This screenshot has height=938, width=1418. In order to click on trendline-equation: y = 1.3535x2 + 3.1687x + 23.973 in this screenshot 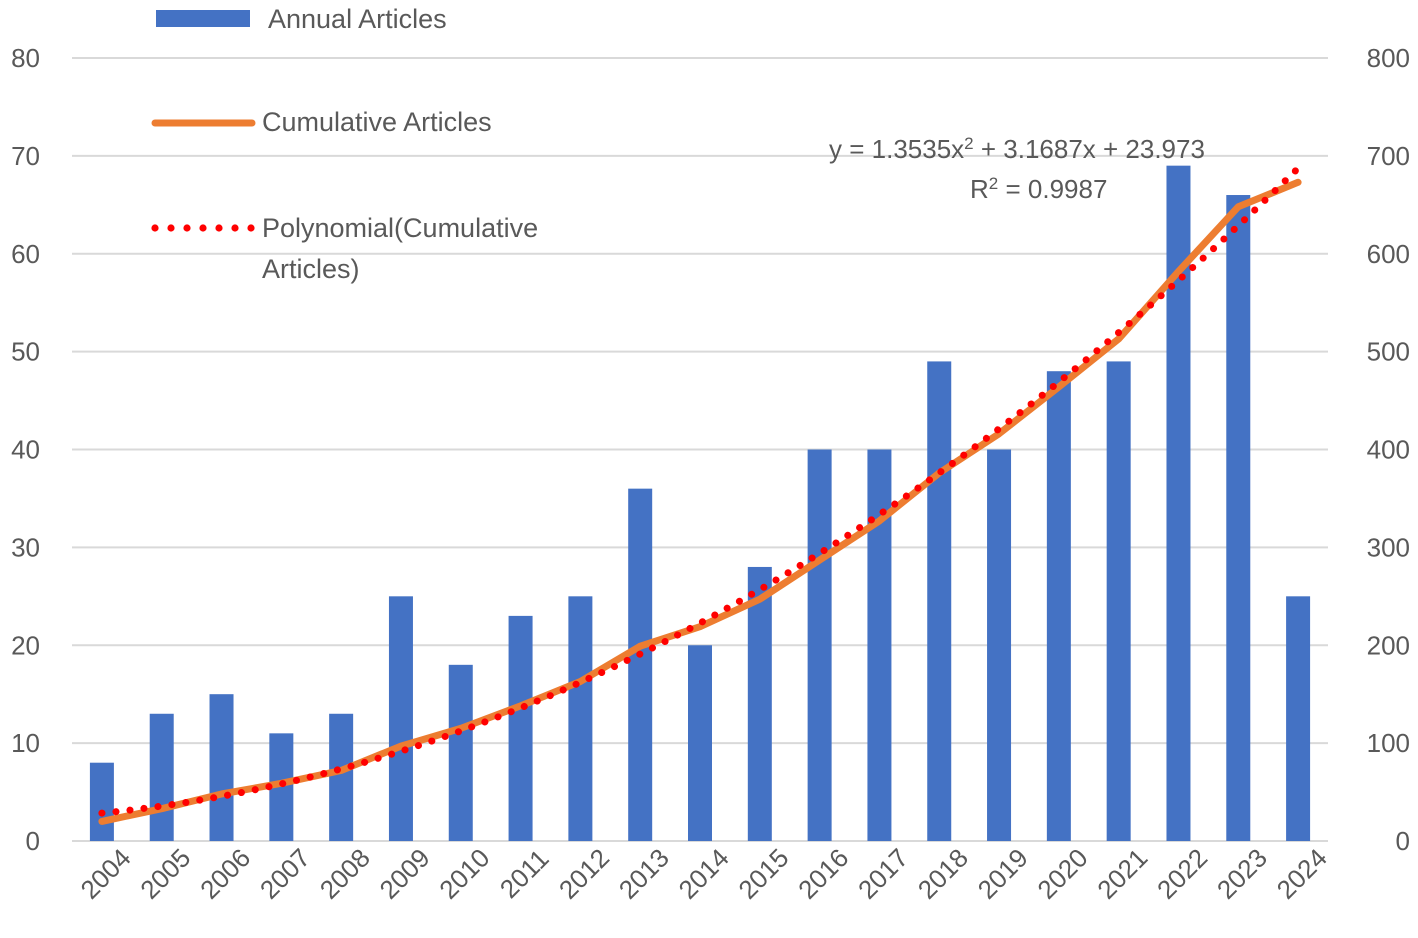, I will do `click(1017, 149)`.